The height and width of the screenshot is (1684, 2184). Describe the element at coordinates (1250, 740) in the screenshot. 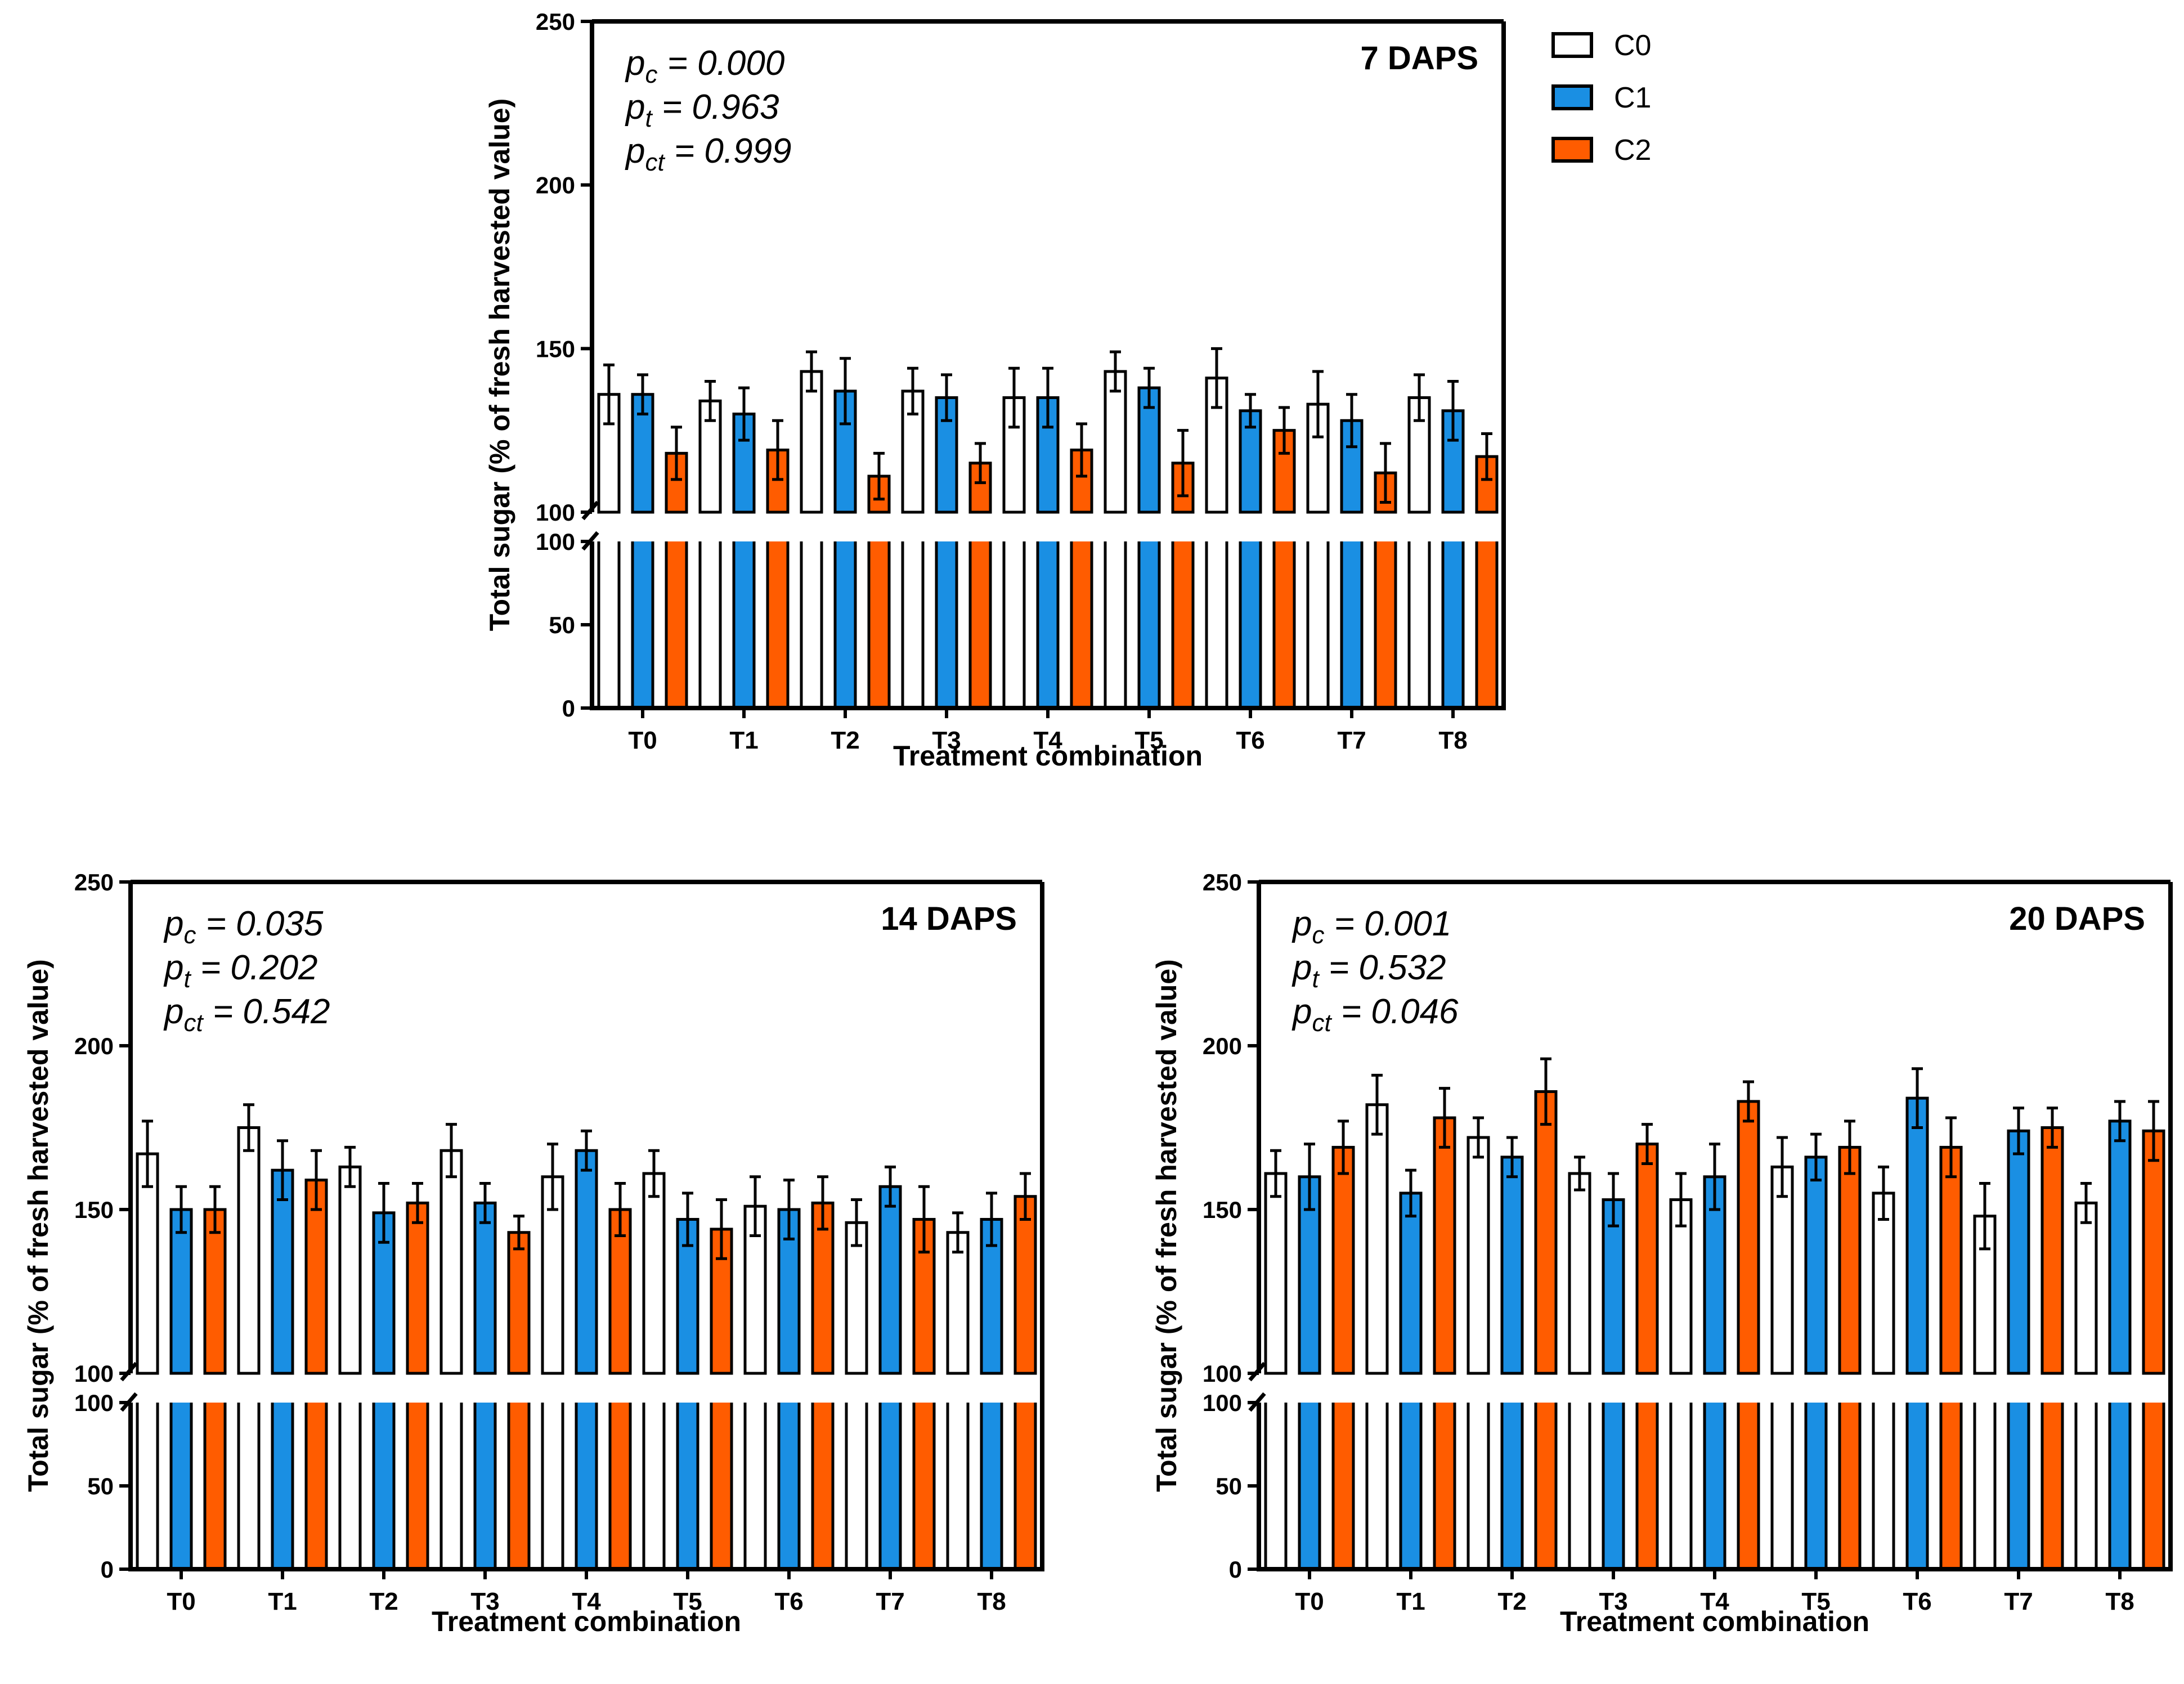

I see `x-tick-label: T6` at that location.